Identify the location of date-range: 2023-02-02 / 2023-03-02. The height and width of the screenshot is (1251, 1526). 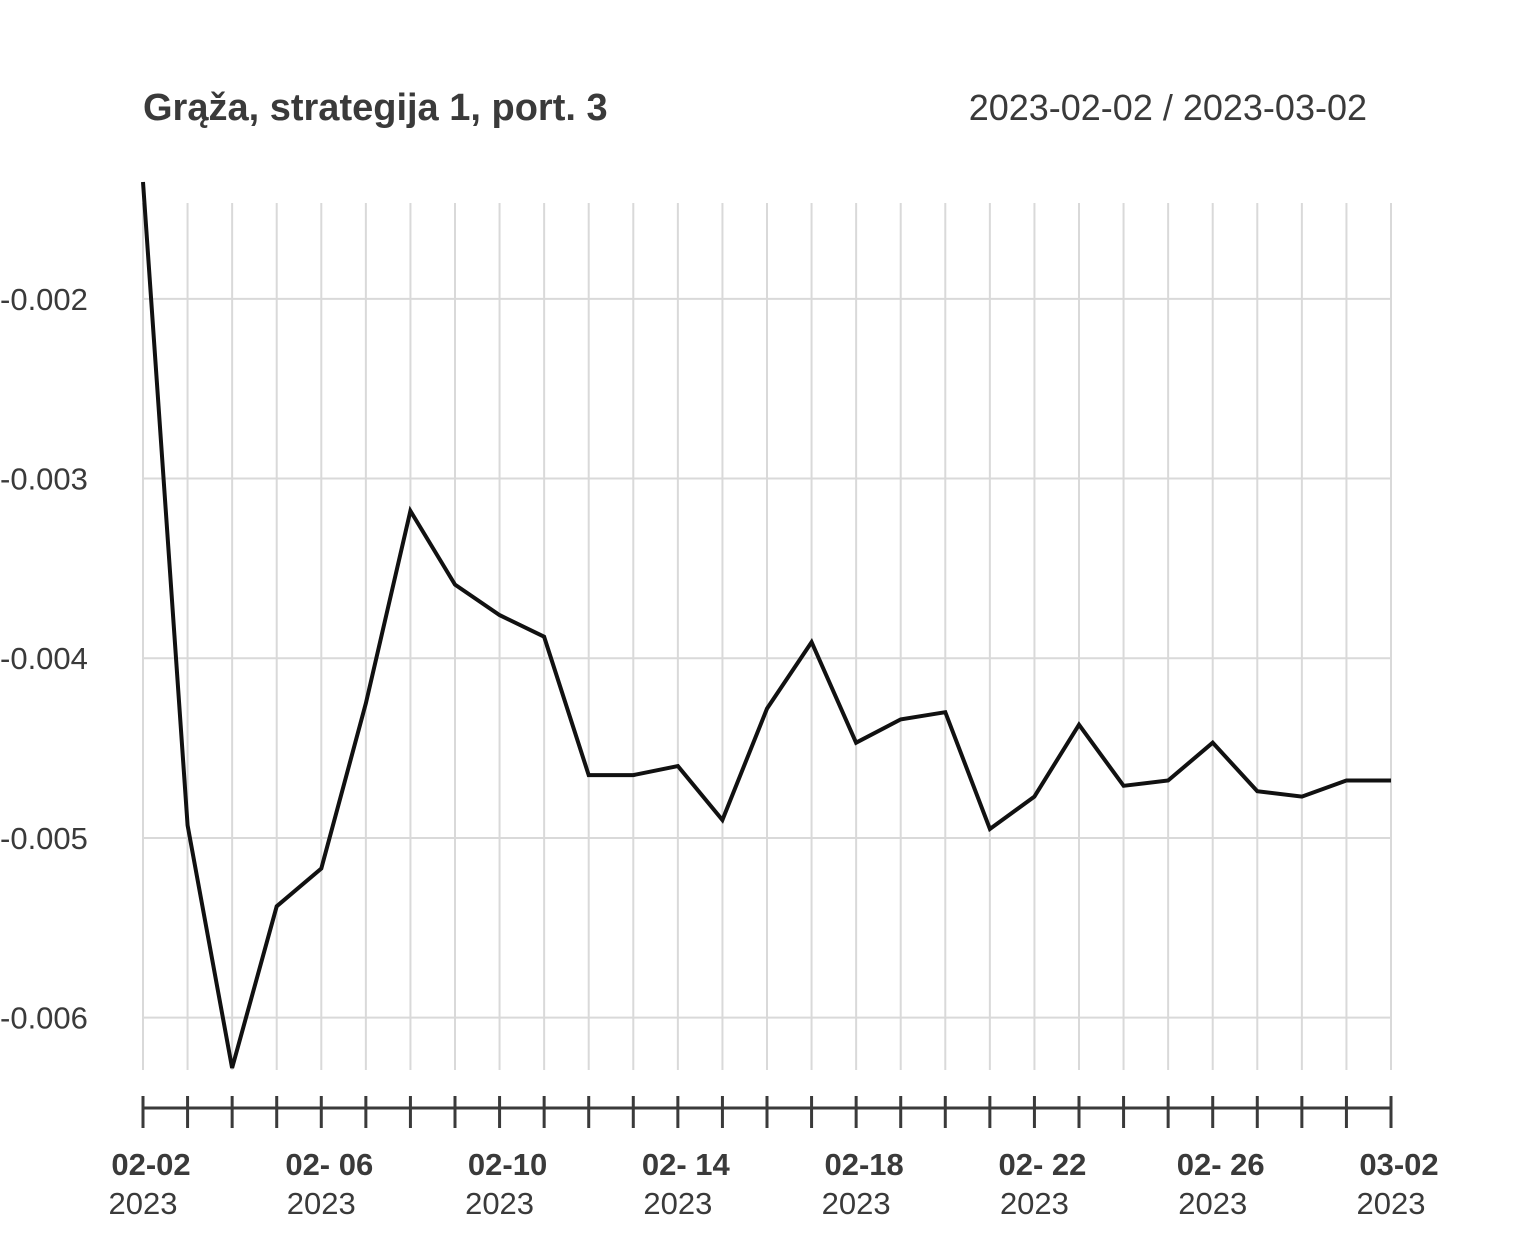
(1168, 107).